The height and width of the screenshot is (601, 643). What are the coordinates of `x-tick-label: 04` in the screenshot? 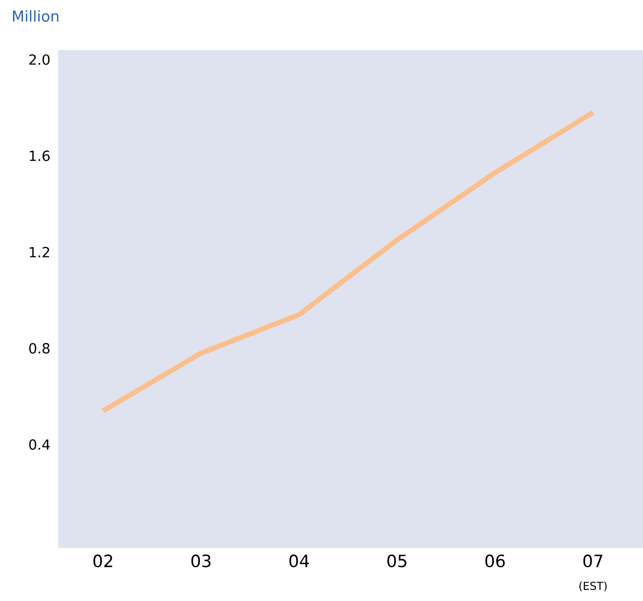 It's located at (299, 561).